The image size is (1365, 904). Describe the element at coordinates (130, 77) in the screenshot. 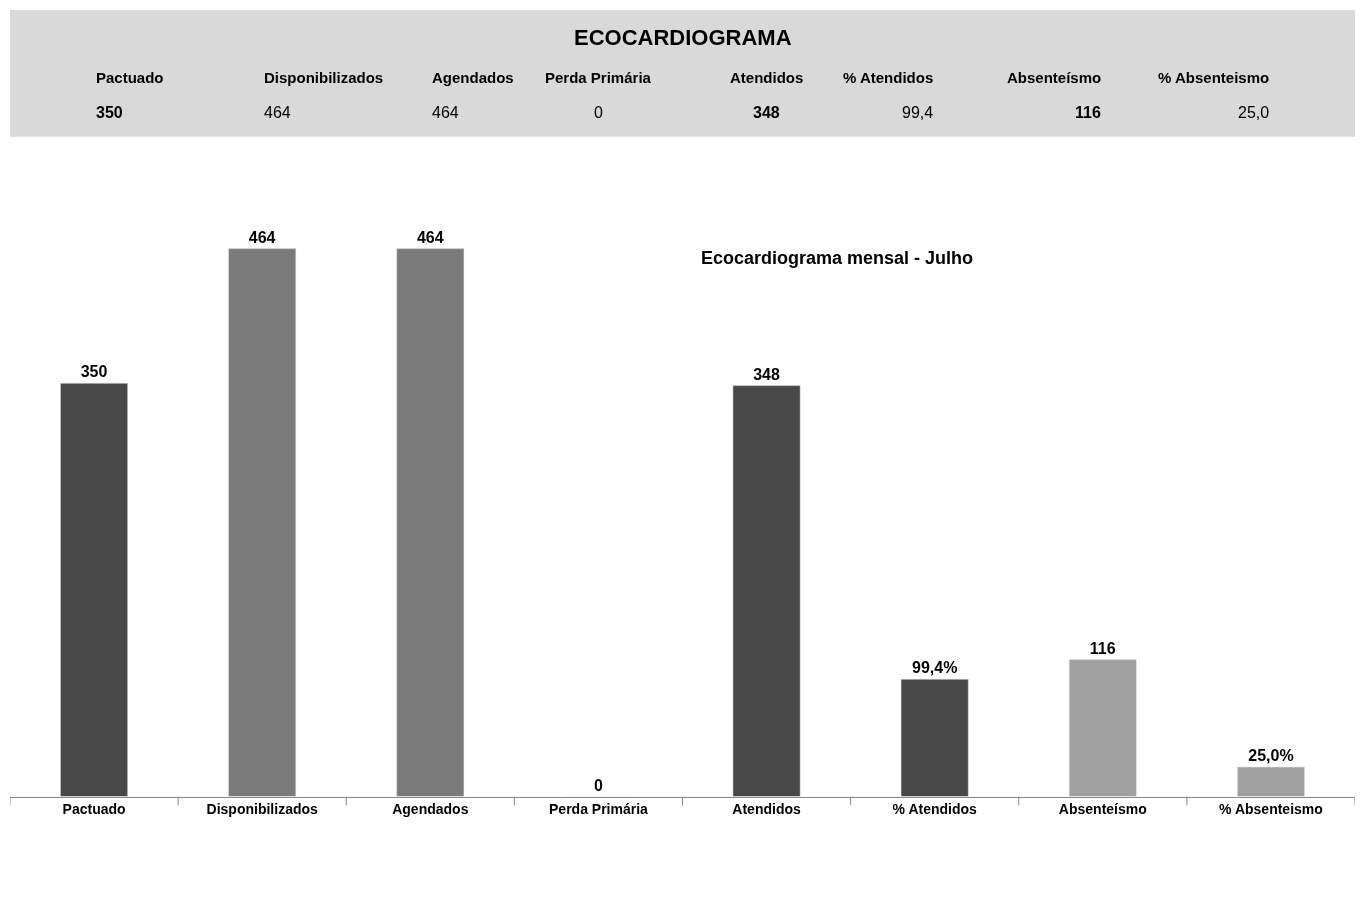

I see `text: Pactuado` at that location.